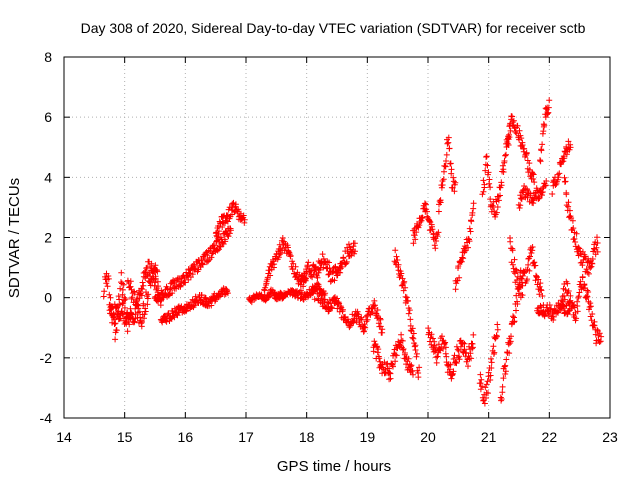 This screenshot has width=640, height=480. I want to click on y-axis-tick-labels: -4 -2 0 2 4 6 8, so click(46, 237).